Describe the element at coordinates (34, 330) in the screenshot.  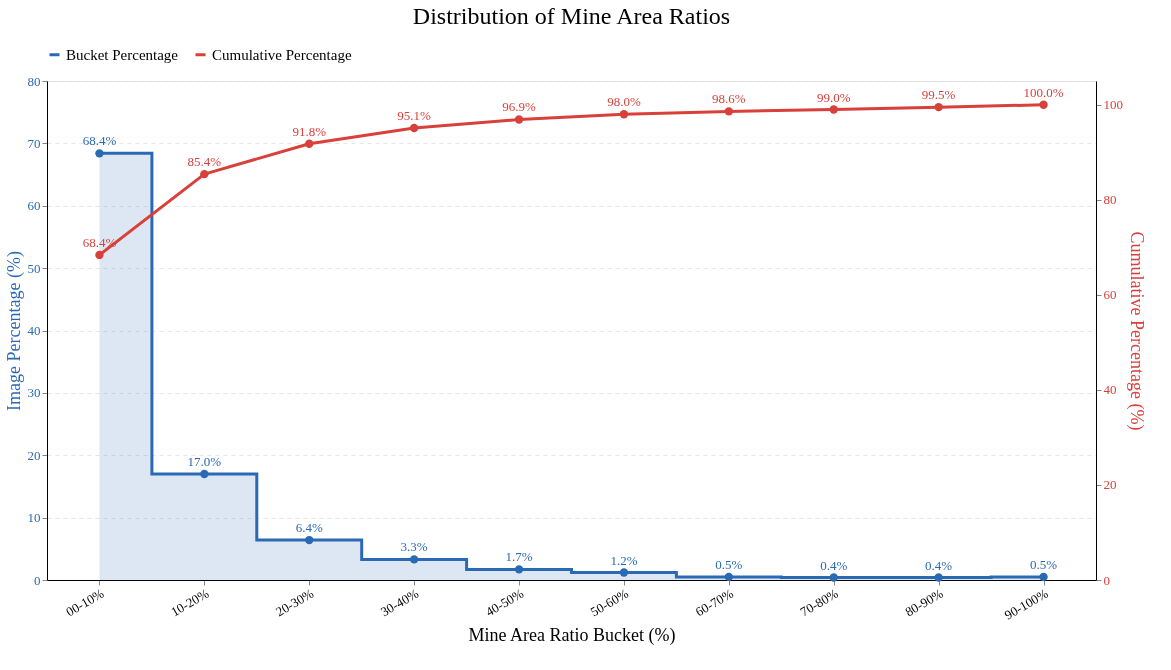
I see `y-tick-label: 40` at that location.